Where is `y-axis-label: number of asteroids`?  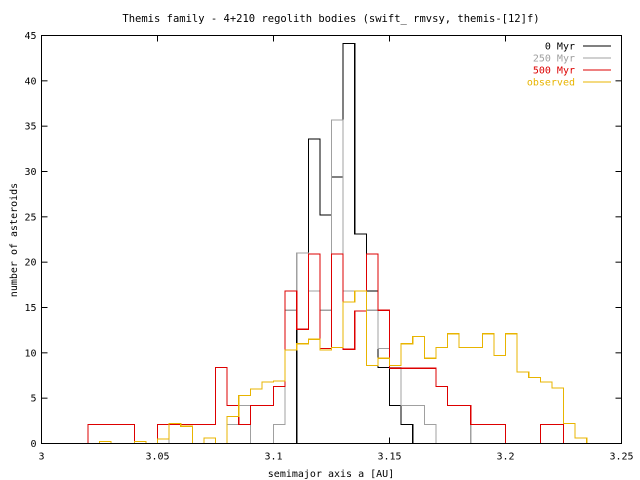 y-axis-label: number of asteroids is located at coordinates (14, 240).